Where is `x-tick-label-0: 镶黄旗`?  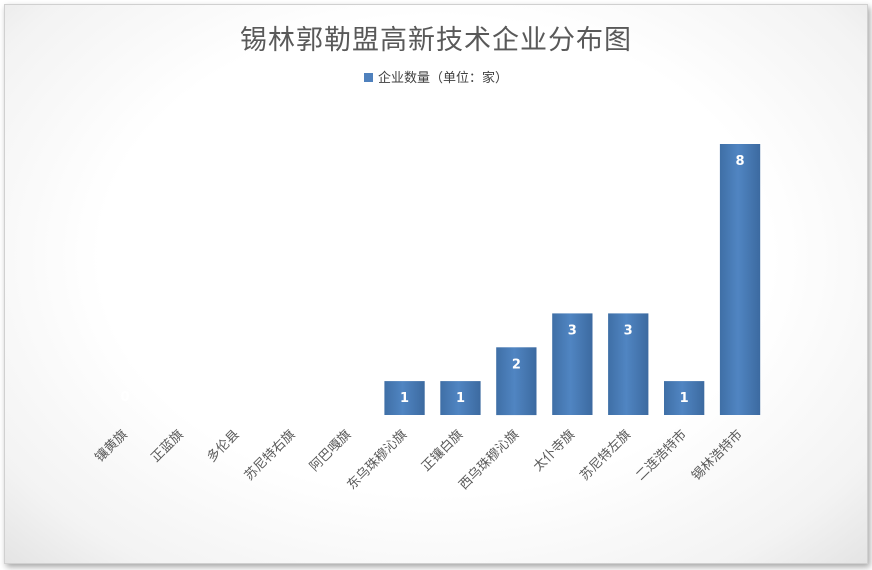 x-tick-label-0: 镶黄旗 is located at coordinates (111, 446).